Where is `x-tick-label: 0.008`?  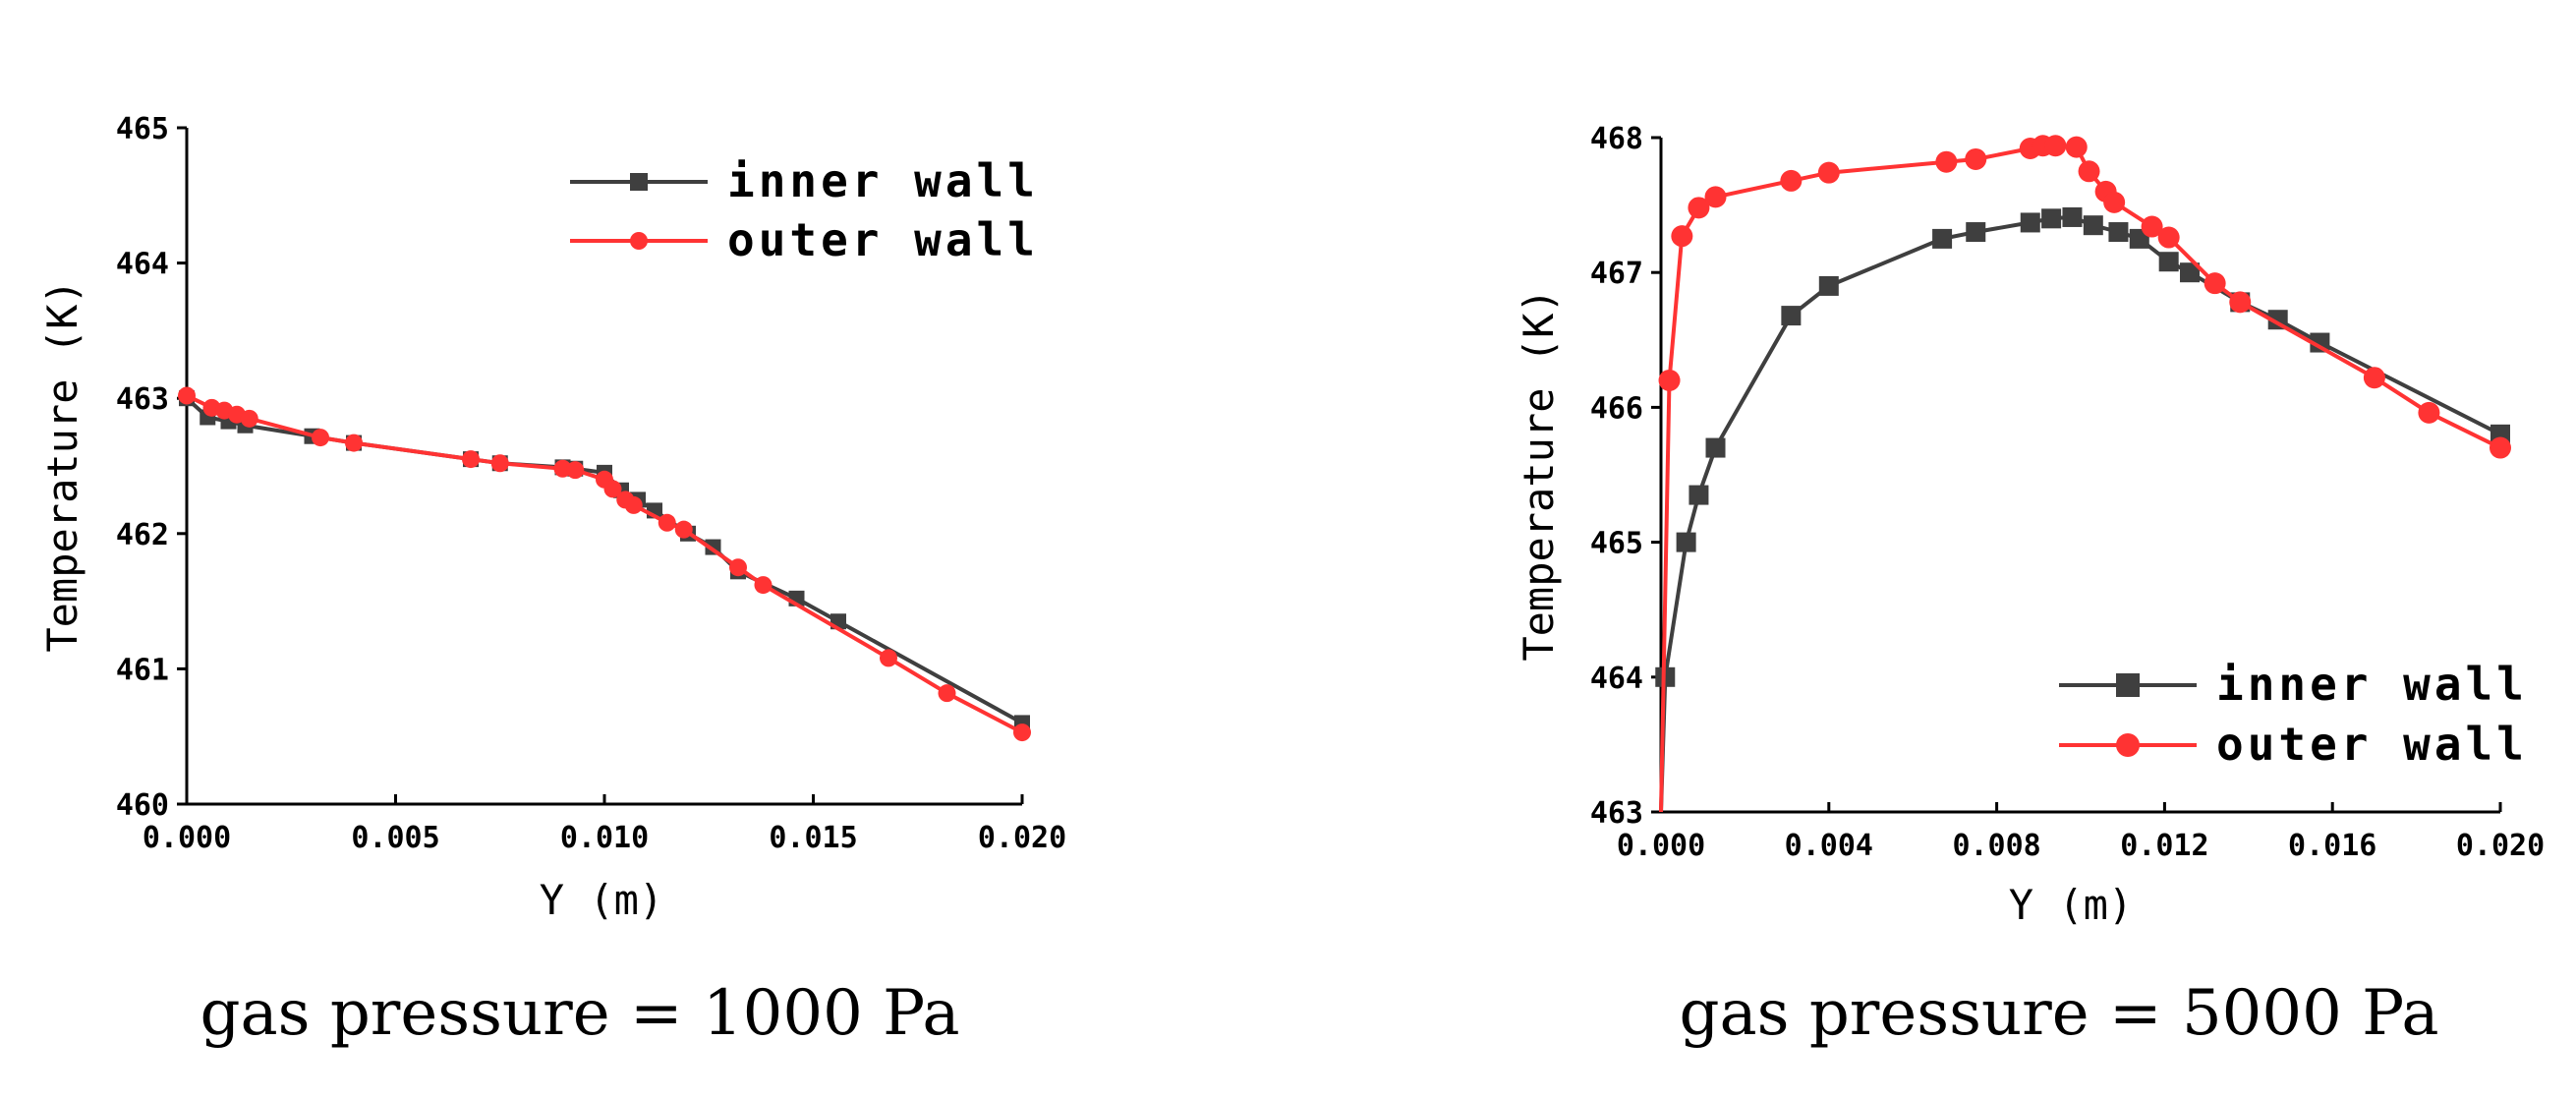 x-tick-label: 0.008 is located at coordinates (1996, 846).